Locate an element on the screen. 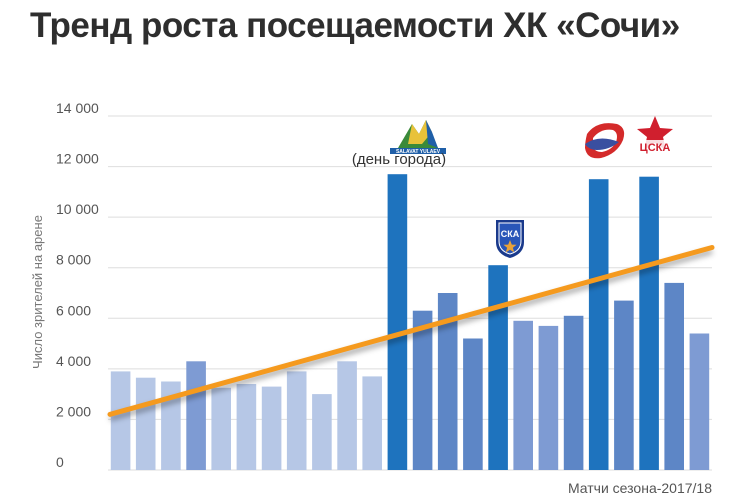 The height and width of the screenshot is (504, 750). cska-logo-text: ЦСКА is located at coordinates (655, 148).